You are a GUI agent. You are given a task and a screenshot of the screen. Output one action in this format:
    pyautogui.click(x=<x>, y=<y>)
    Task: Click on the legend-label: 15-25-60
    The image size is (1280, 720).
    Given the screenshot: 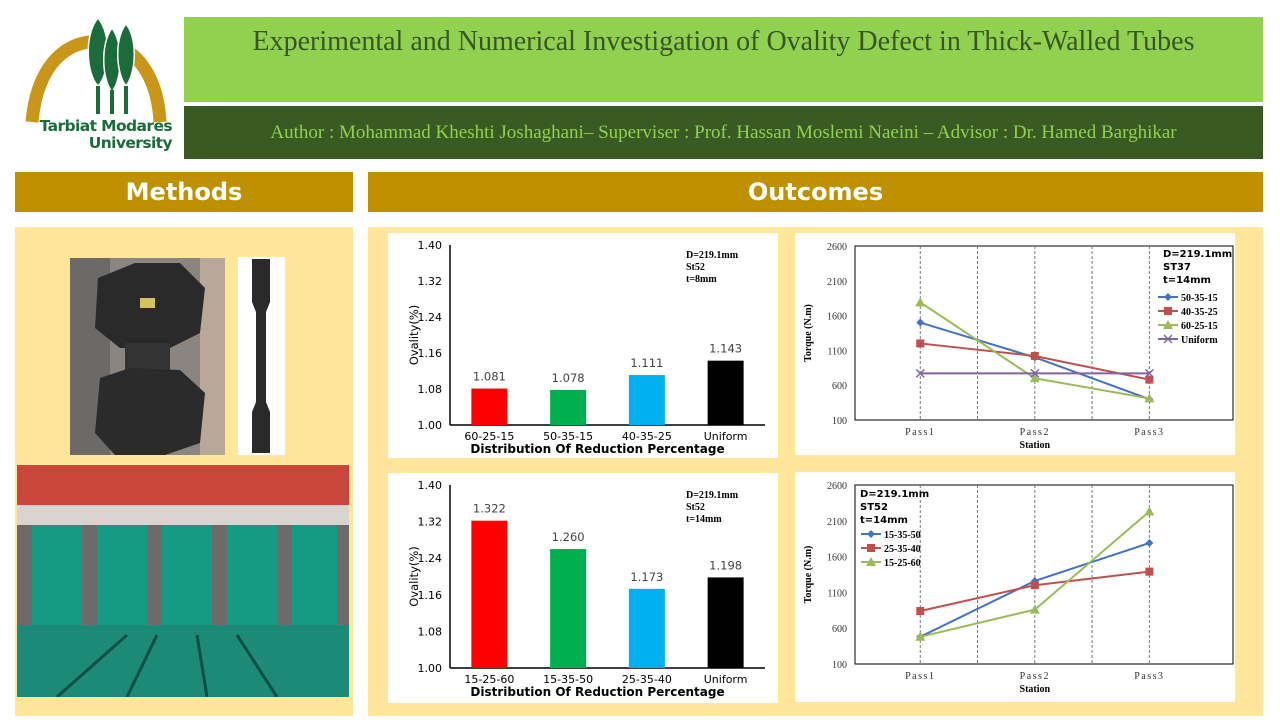 What is the action you would take?
    pyautogui.click(x=902, y=563)
    